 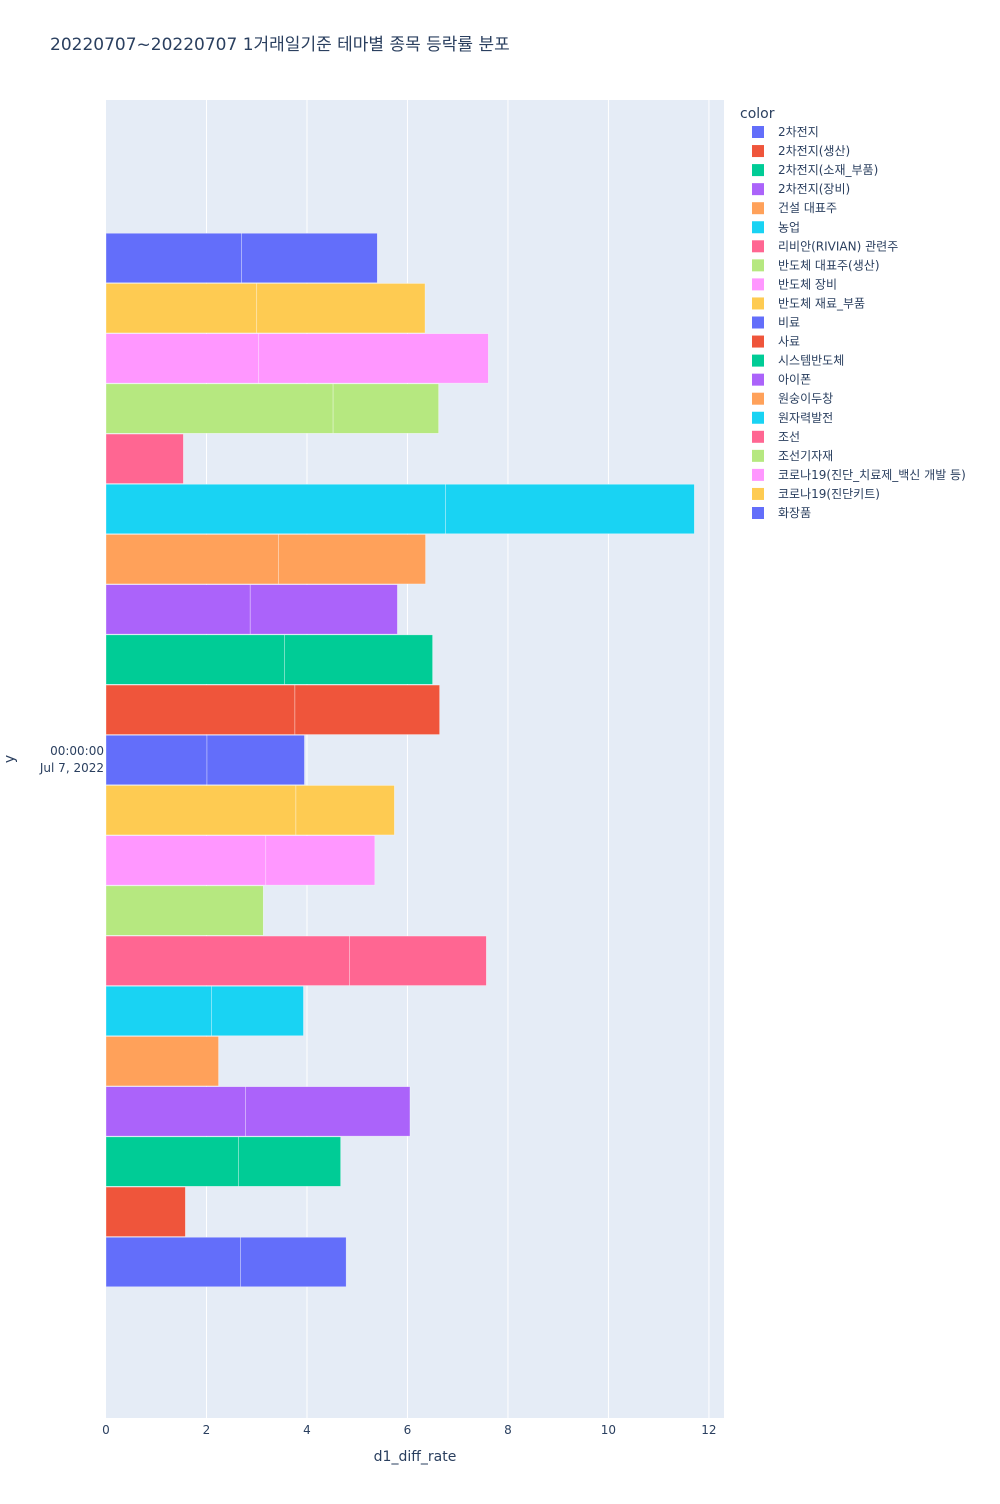 I want to click on legend-label: 2차전지(장비), so click(x=814, y=189).